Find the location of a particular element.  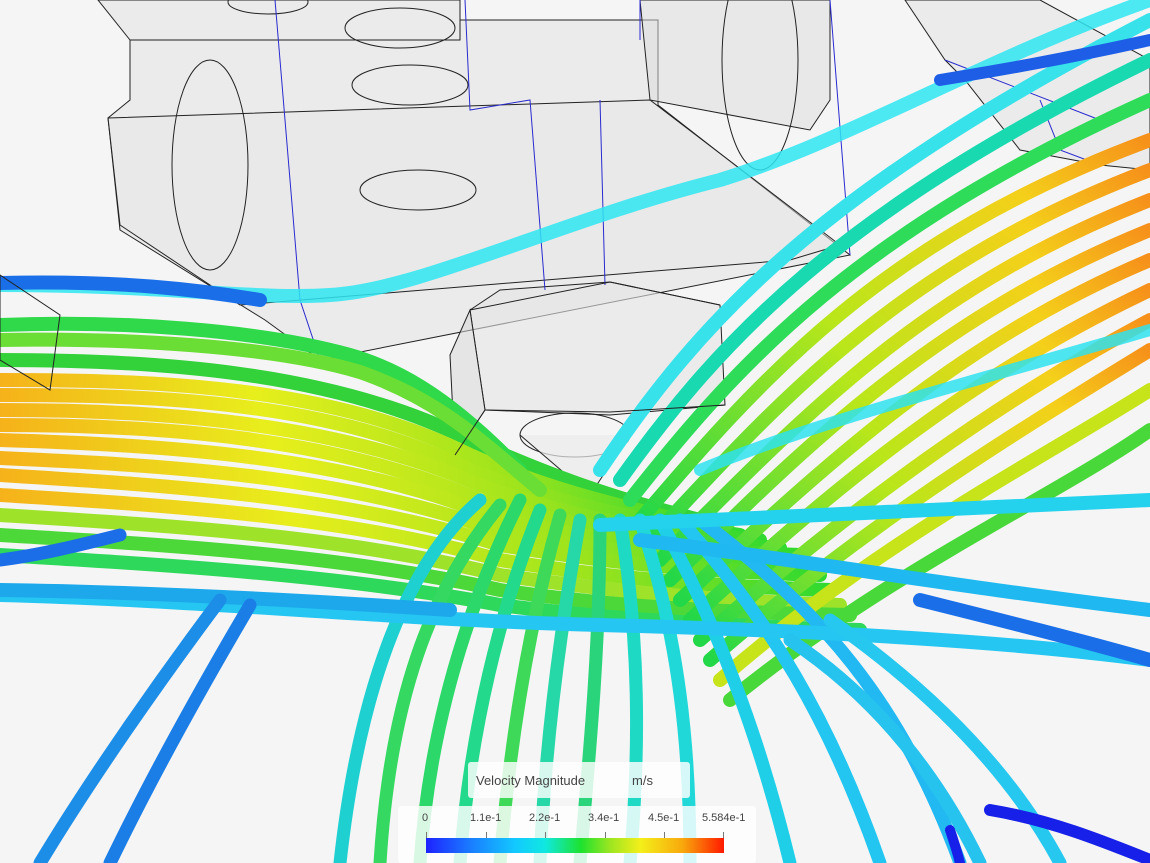

legend-tick-label: 2.2e-1 is located at coordinates (545, 818).